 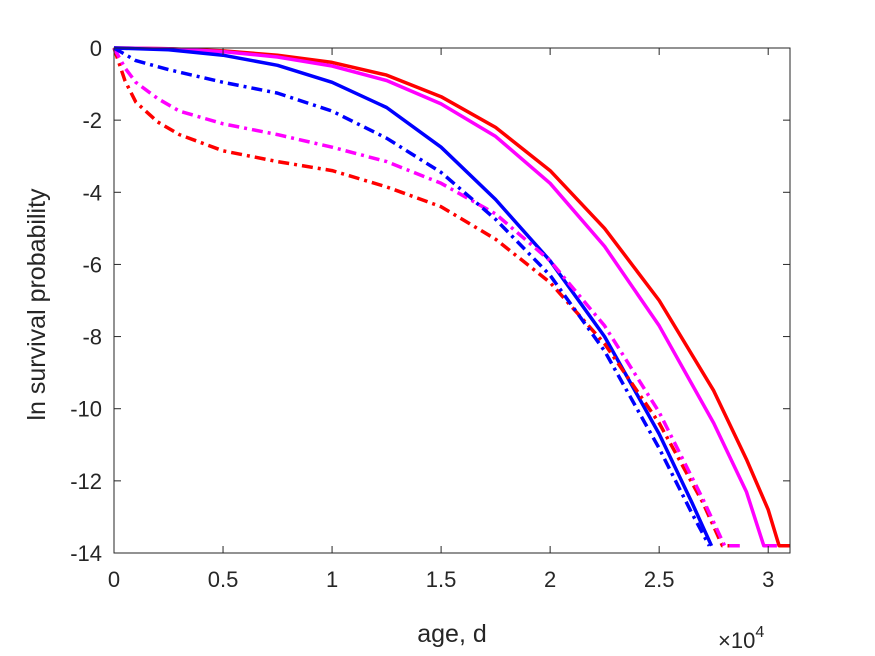 What do you see at coordinates (92, 337) in the screenshot?
I see `y-tick-label: -8` at bounding box center [92, 337].